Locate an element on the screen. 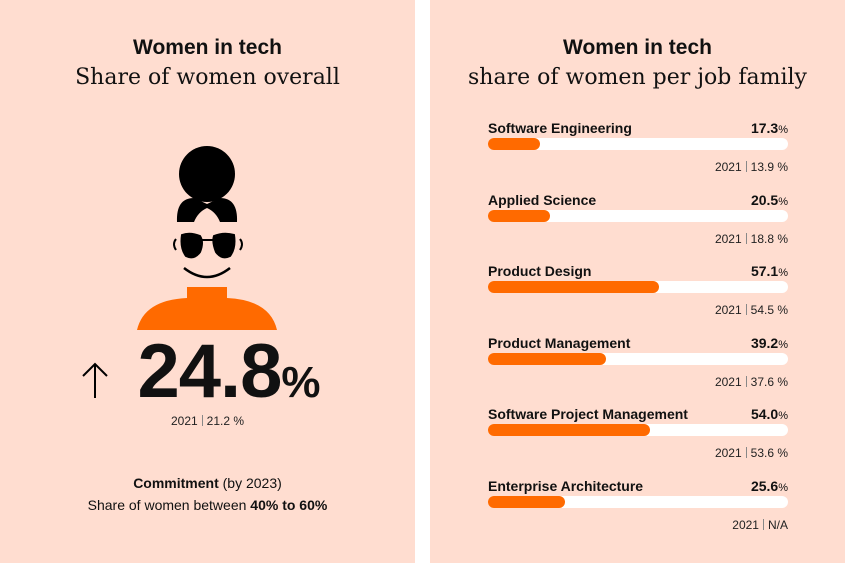 This screenshot has width=845, height=563. bar-value: 20.5% is located at coordinates (769, 201).